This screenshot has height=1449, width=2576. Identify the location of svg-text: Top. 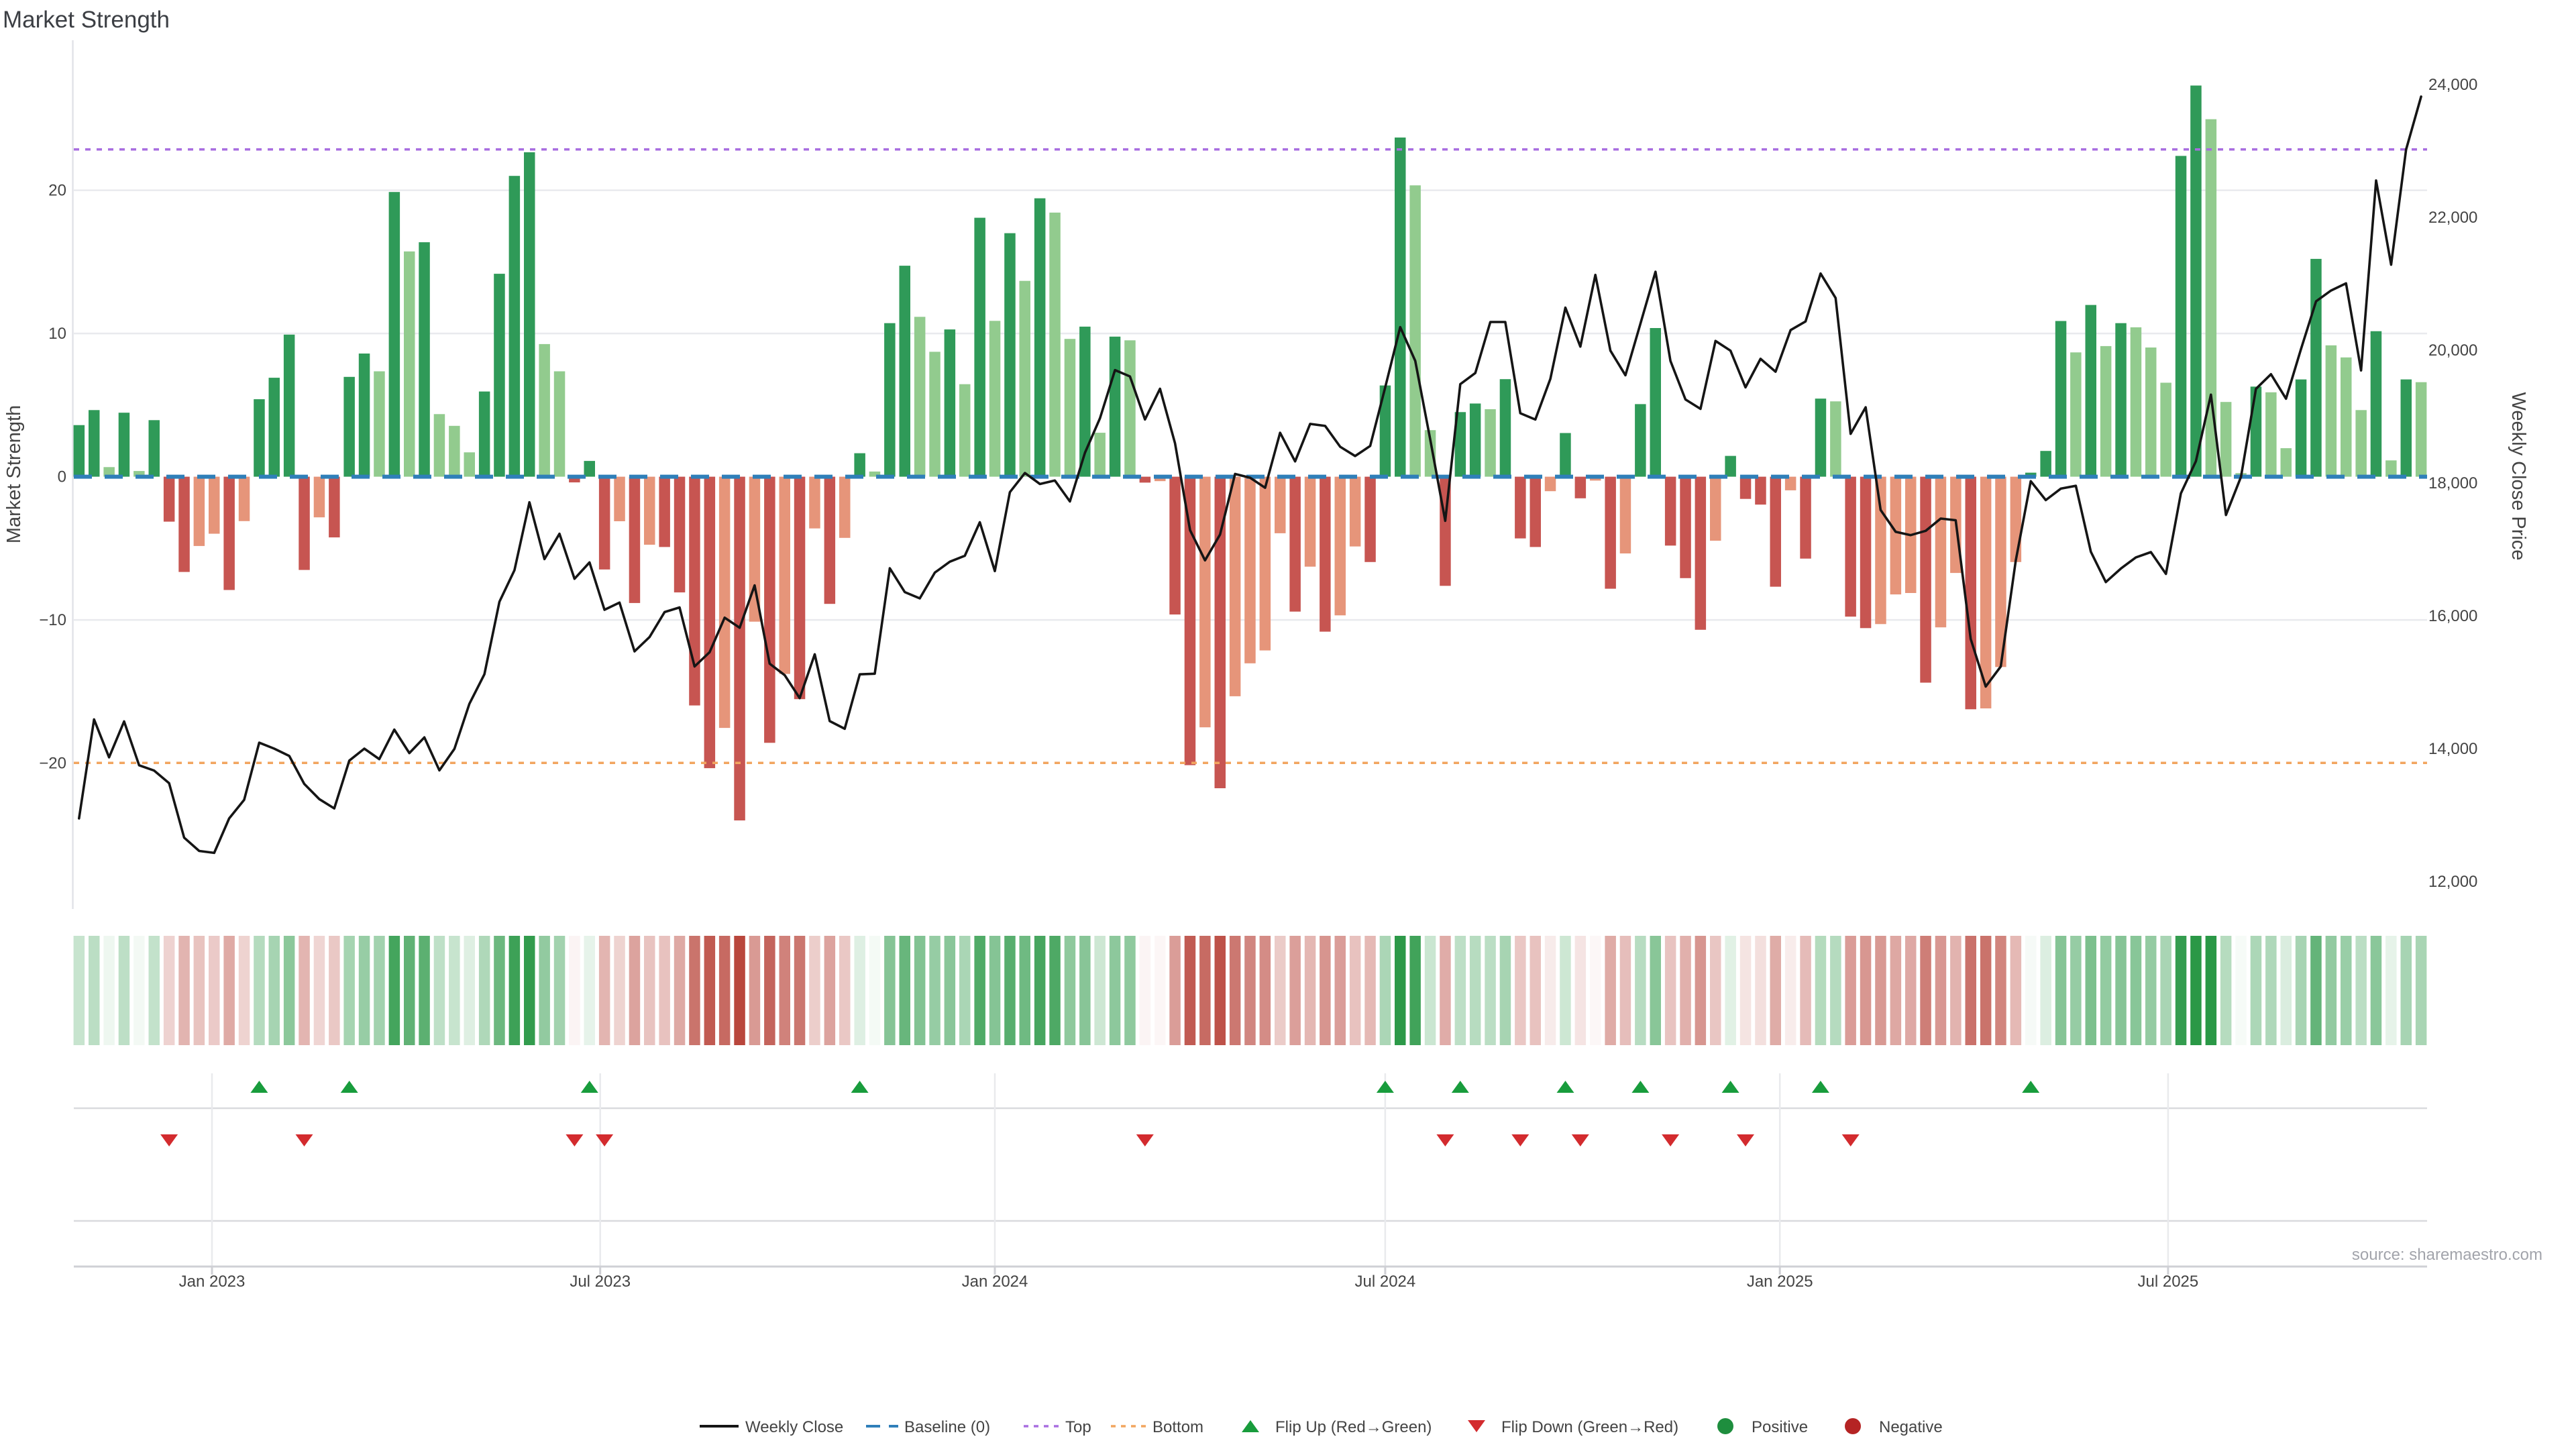
(1078, 1427).